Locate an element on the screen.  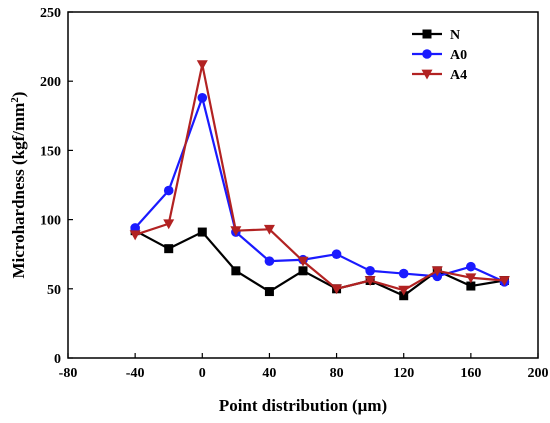
legend-item-A4: A4 is located at coordinates (439, 75).